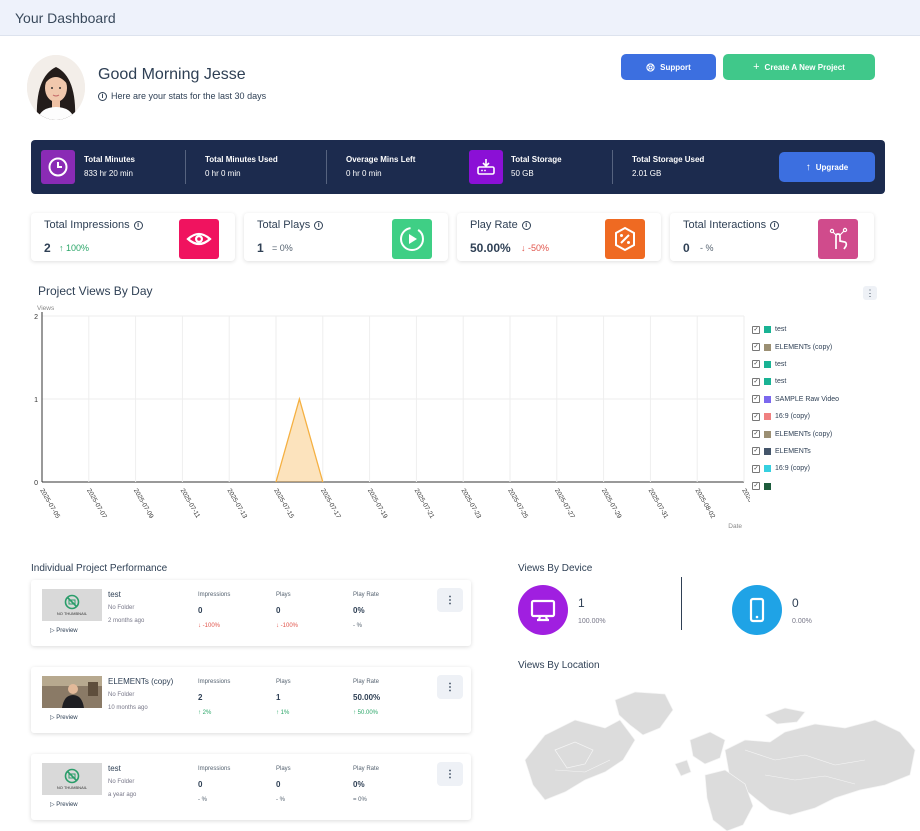 Image resolution: width=920 pixels, height=831 pixels. I want to click on support-button: Support, so click(668, 67).